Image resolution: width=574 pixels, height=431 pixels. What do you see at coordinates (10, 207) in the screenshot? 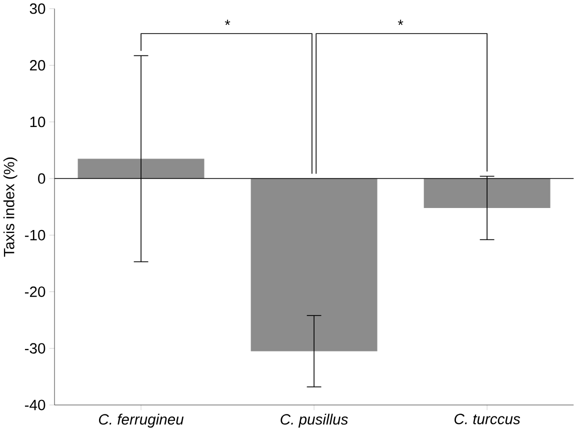
I see `y-axis-title: Taxis index (%)` at bounding box center [10, 207].